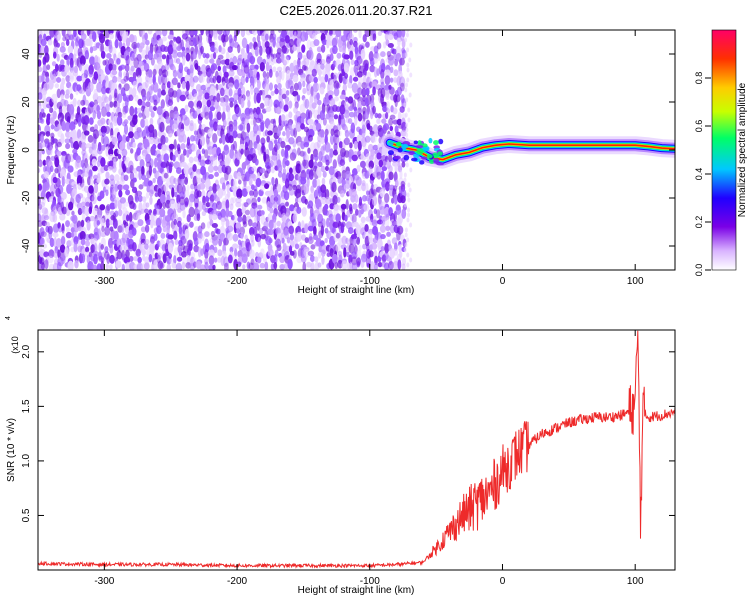  What do you see at coordinates (15, 345) in the screenshot?
I see `snr-scale-label: (x10` at bounding box center [15, 345].